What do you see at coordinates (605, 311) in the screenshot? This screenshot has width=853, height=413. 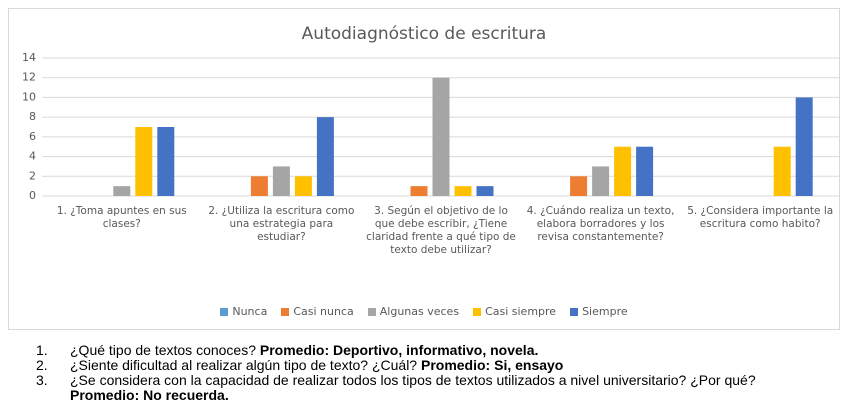 I see `legend-label: Siempre` at bounding box center [605, 311].